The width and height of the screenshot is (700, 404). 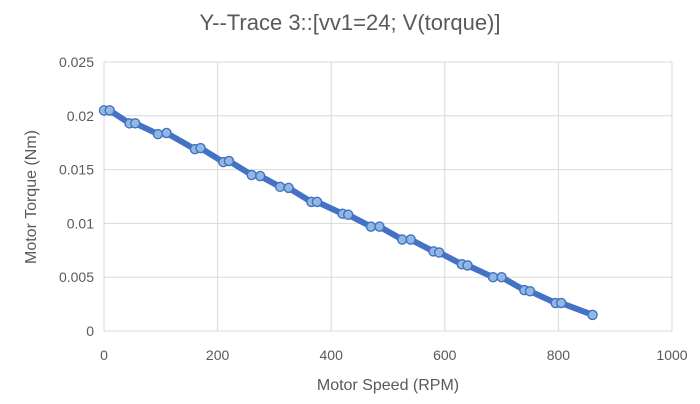 What do you see at coordinates (104, 355) in the screenshot?
I see `x-tick-label: 0` at bounding box center [104, 355].